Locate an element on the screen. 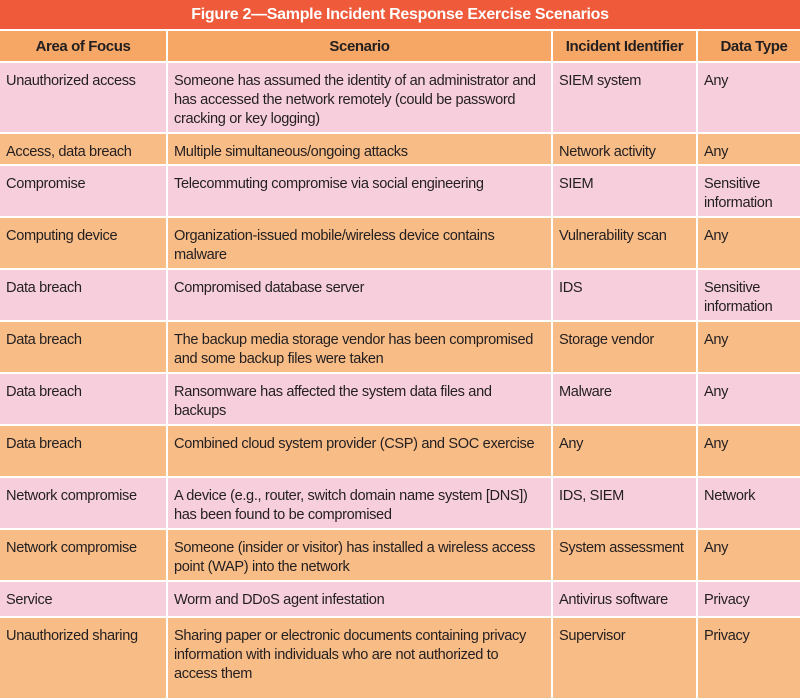 Image resolution: width=800 pixels, height=700 pixels. scenario-cell: Multiple simultaneous/ongoing attacks is located at coordinates (359, 149).